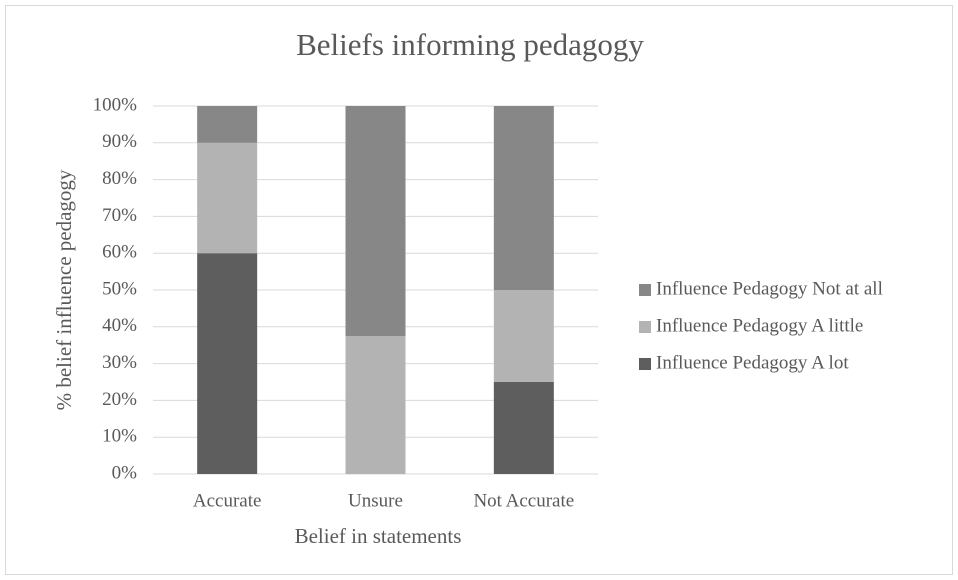  What do you see at coordinates (64, 289) in the screenshot?
I see `y-axis-label: % belief influence pedagogy` at bounding box center [64, 289].